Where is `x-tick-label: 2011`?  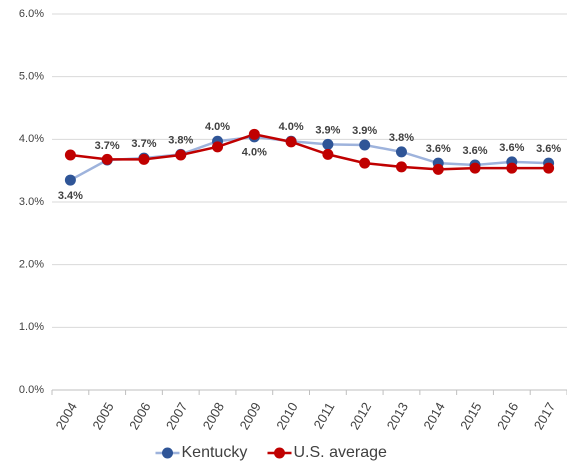
x-tick-label: 2011 is located at coordinates (323, 416).